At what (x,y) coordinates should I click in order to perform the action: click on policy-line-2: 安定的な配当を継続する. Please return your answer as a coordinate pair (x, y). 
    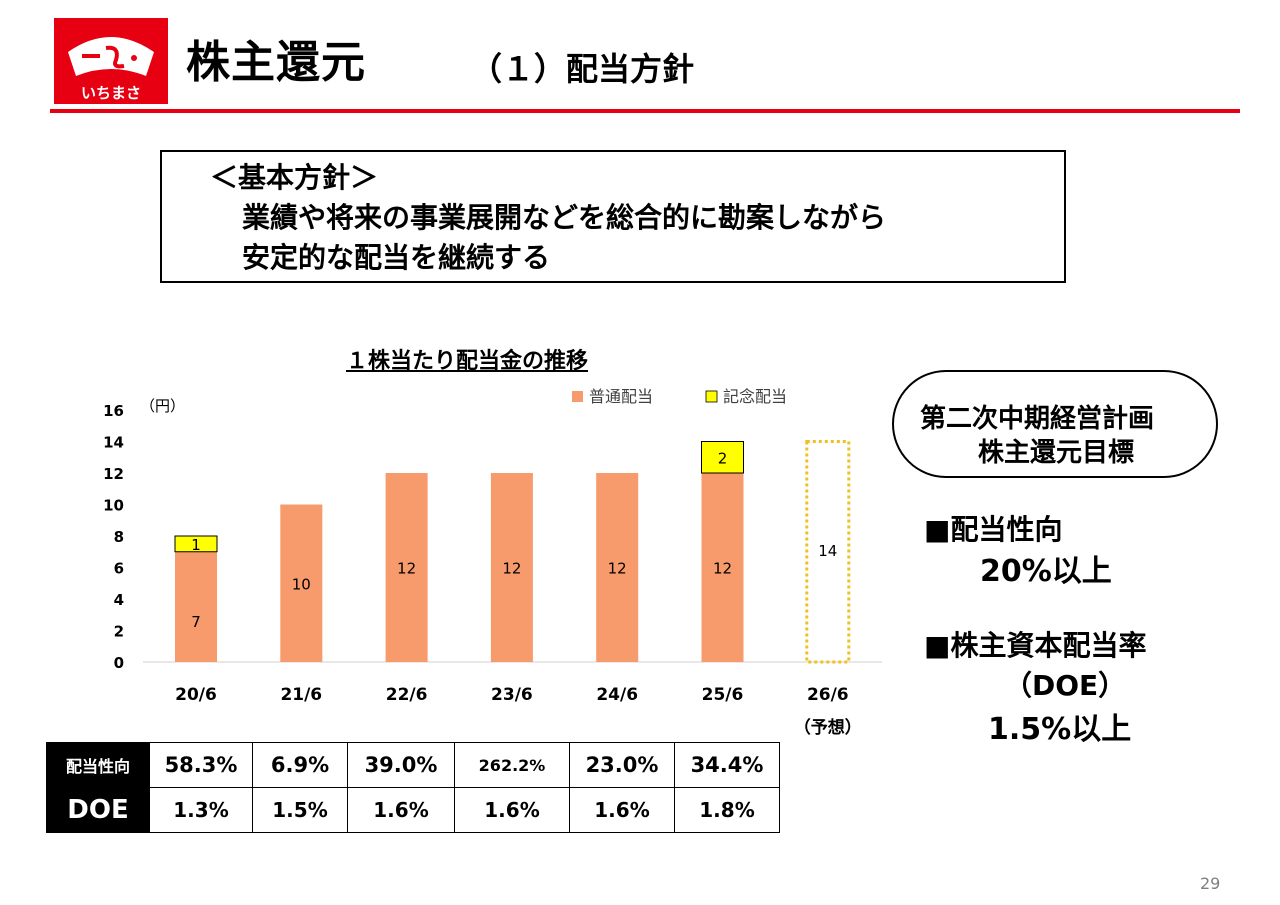
    Looking at the image, I should click on (396, 257).